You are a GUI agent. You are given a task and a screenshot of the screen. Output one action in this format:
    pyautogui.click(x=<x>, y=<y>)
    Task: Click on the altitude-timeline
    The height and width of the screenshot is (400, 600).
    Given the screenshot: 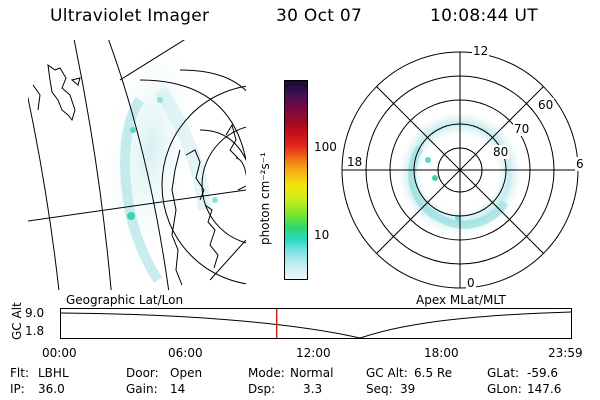 What is the action you would take?
    pyautogui.click(x=316, y=323)
    